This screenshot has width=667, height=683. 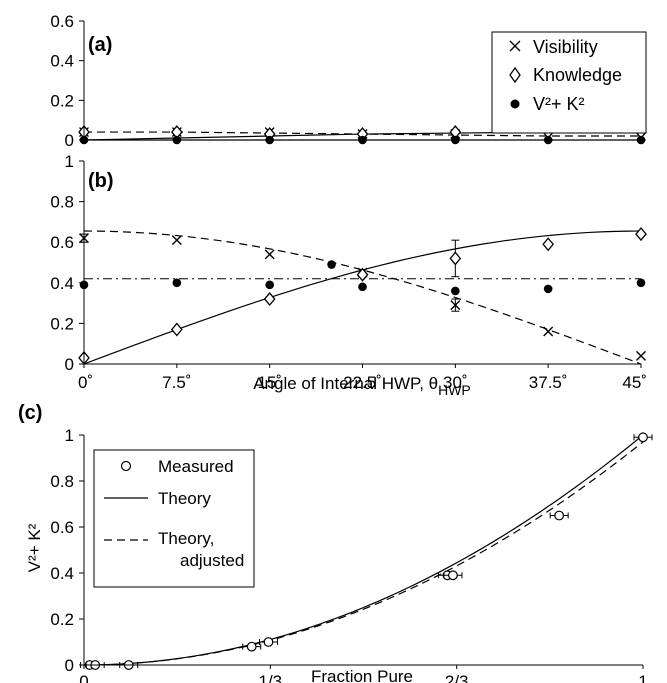 I want to click on x-axis-label-subscript: HWP, so click(x=454, y=390).